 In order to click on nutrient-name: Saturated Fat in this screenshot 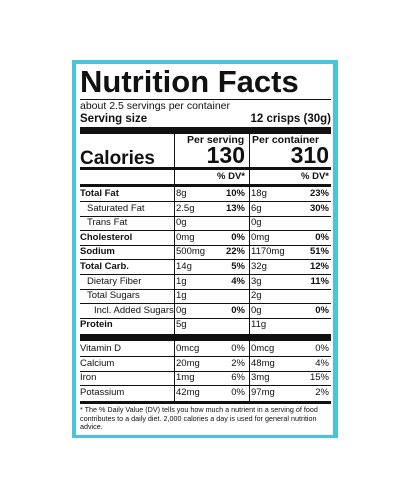, I will do `click(116, 208)`.